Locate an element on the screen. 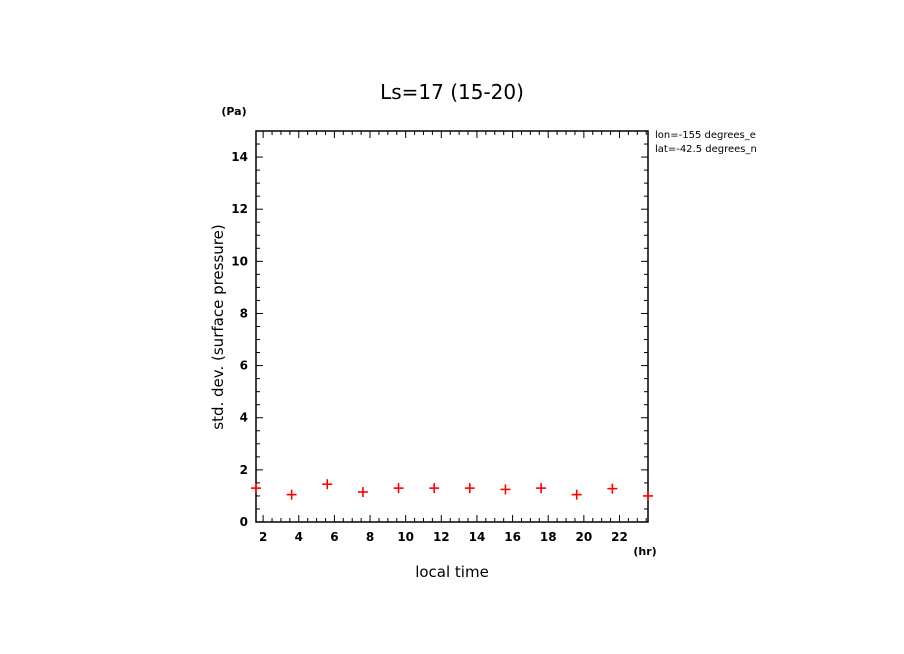 This screenshot has height=654, width=904. y-tick-label: 12 is located at coordinates (239, 209).